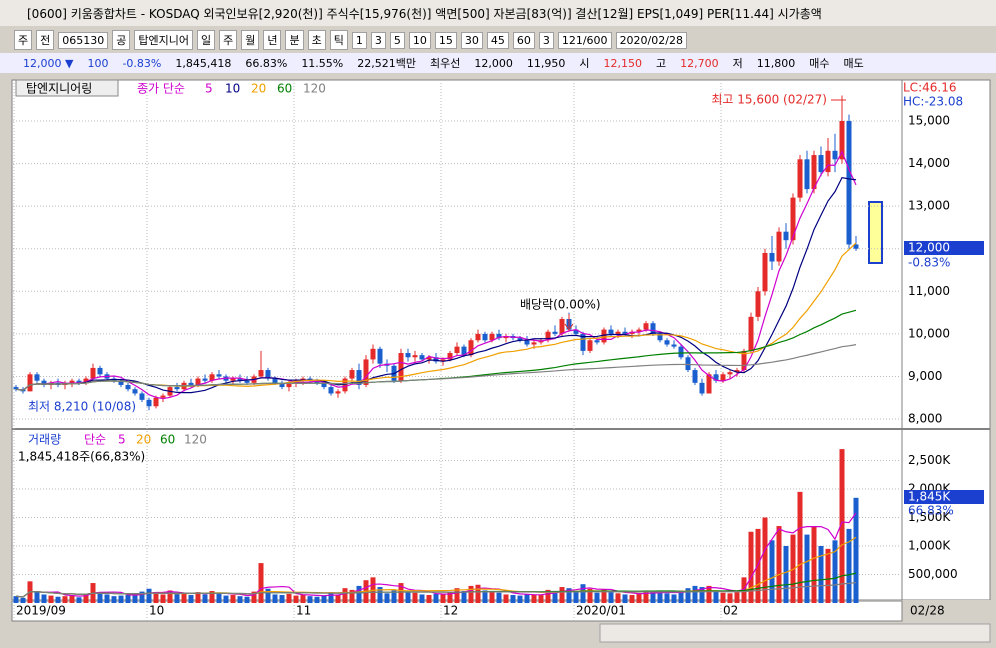  I want to click on quote-item: 매수, so click(819, 63).